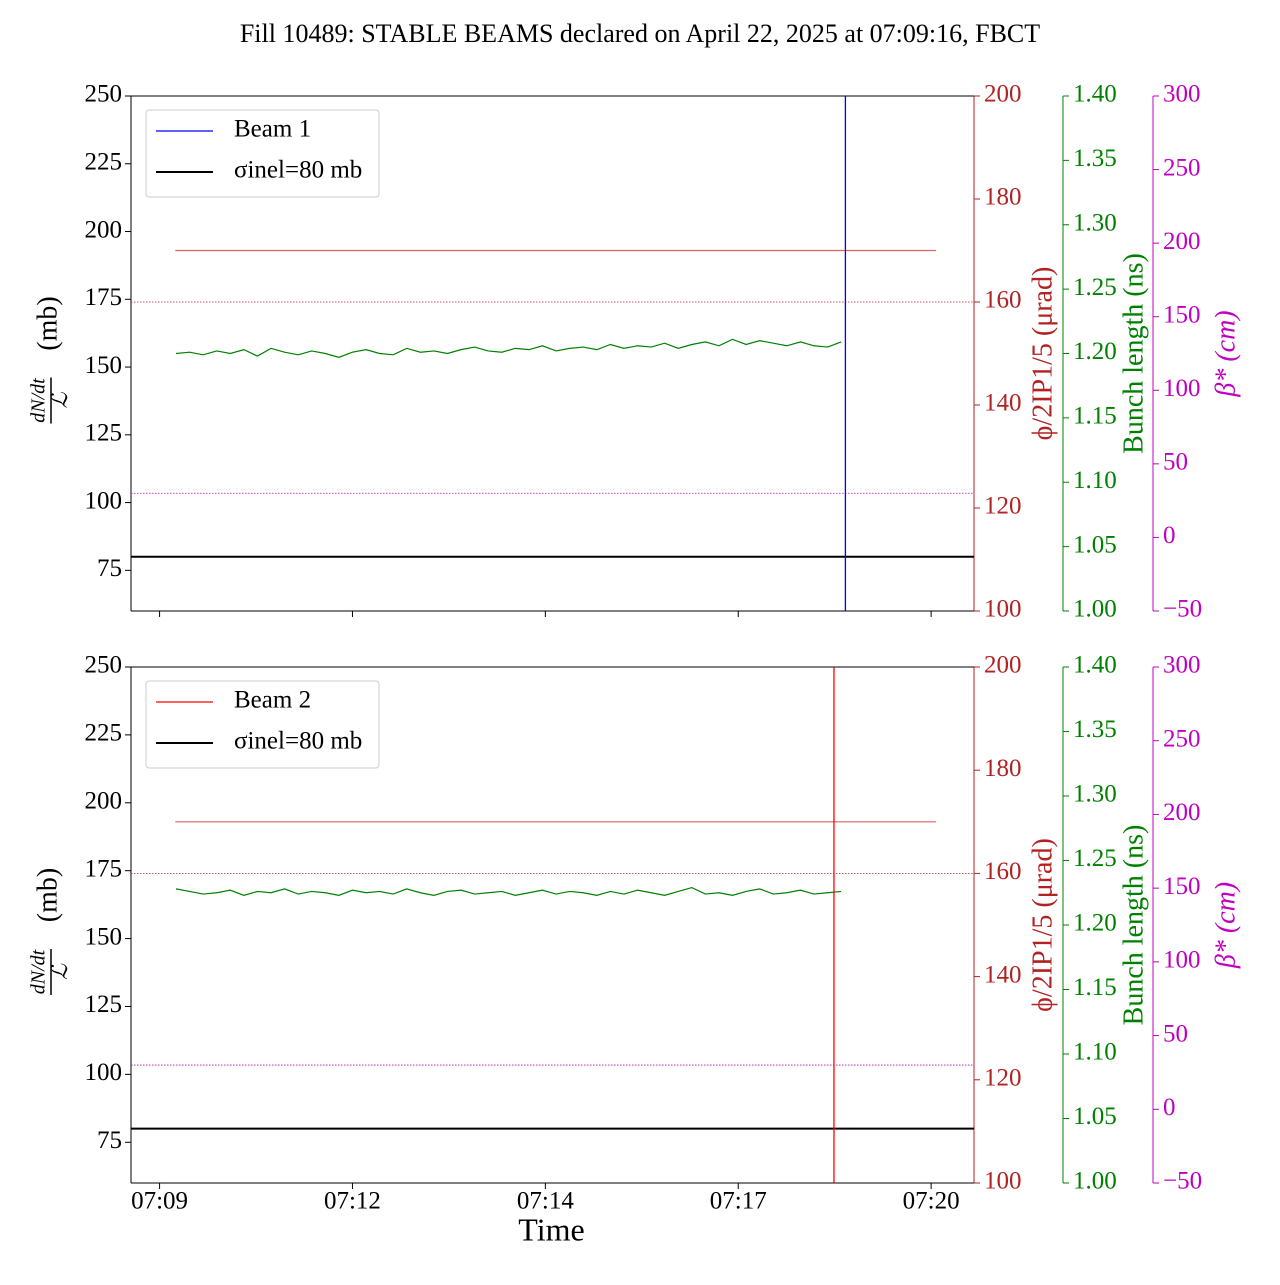  What do you see at coordinates (738, 1201) in the screenshot?
I see `x-tick-label: 07:17` at bounding box center [738, 1201].